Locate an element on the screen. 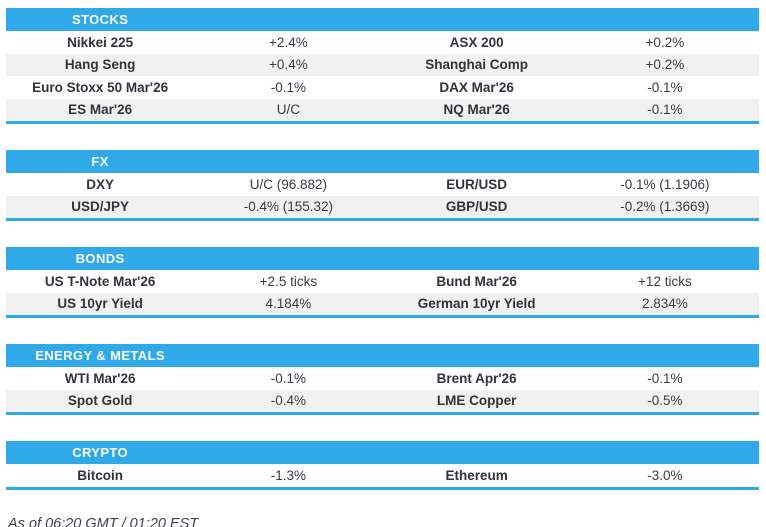  instrument-value: -1.3% is located at coordinates (288, 475).